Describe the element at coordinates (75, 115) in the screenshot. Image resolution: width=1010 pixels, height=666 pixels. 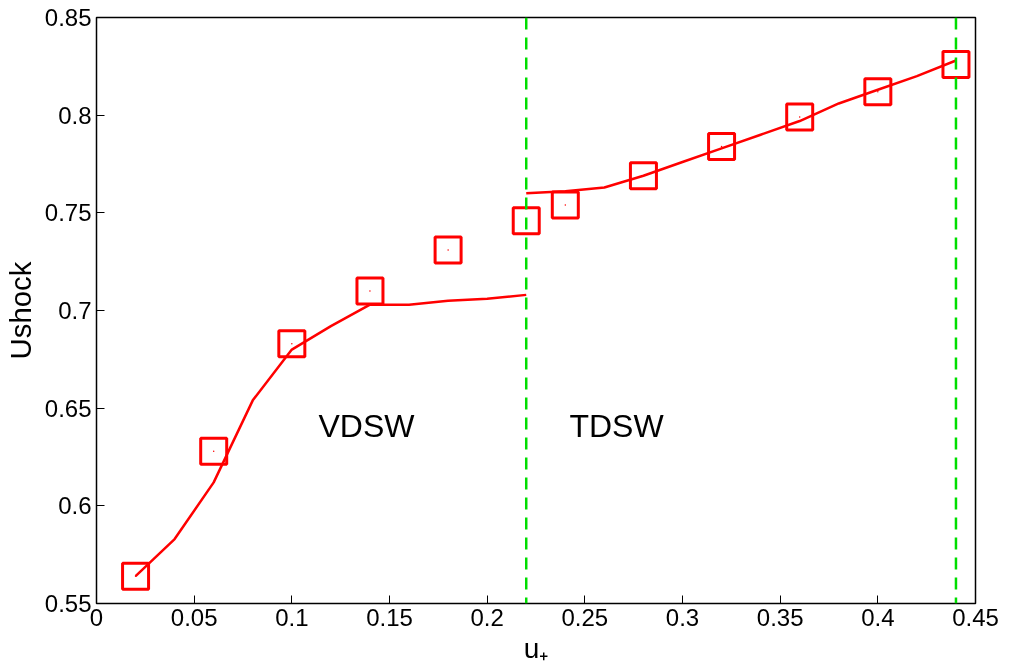
I see `y-tick-label: 0.8` at that location.